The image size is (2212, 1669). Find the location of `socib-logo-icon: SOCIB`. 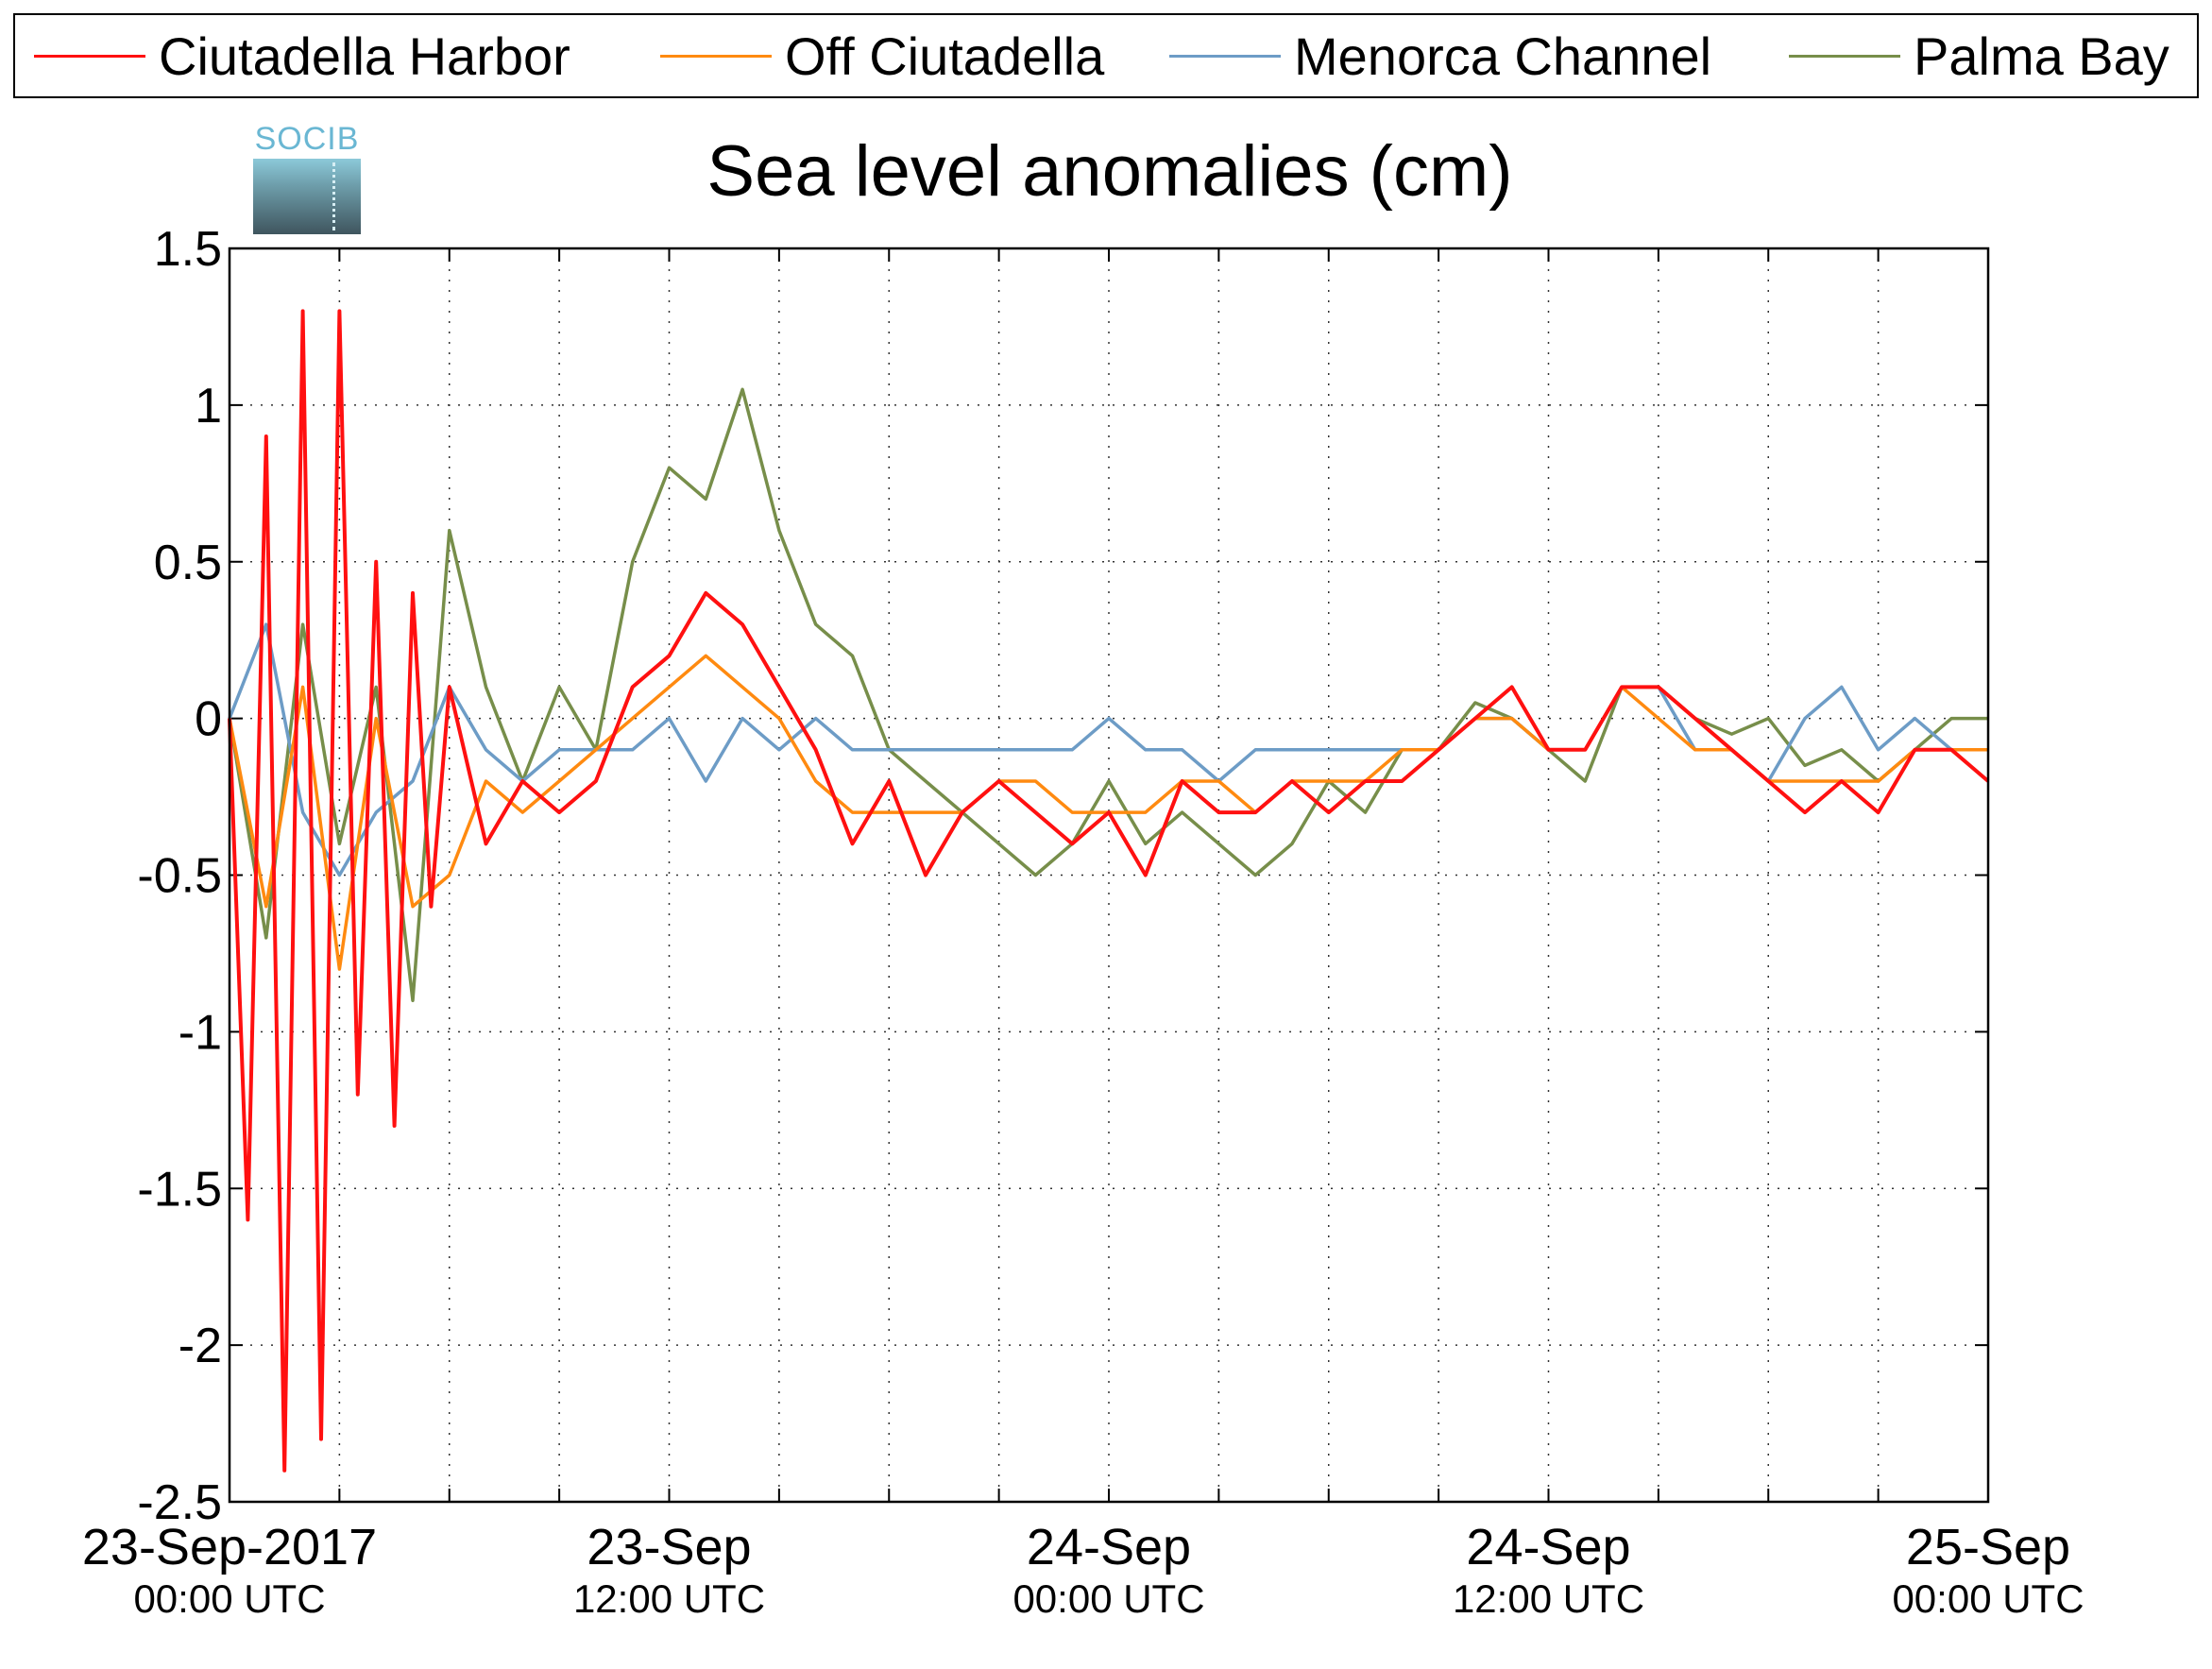

socib-logo-icon: SOCIB is located at coordinates (307, 178).